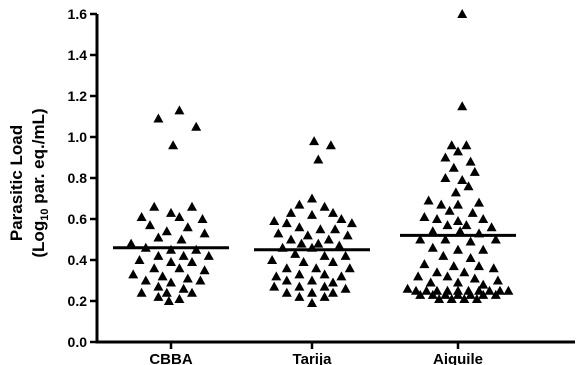  Describe the element at coordinates (78, 137) in the screenshot. I see `y-tick-label: 1.0` at that location.